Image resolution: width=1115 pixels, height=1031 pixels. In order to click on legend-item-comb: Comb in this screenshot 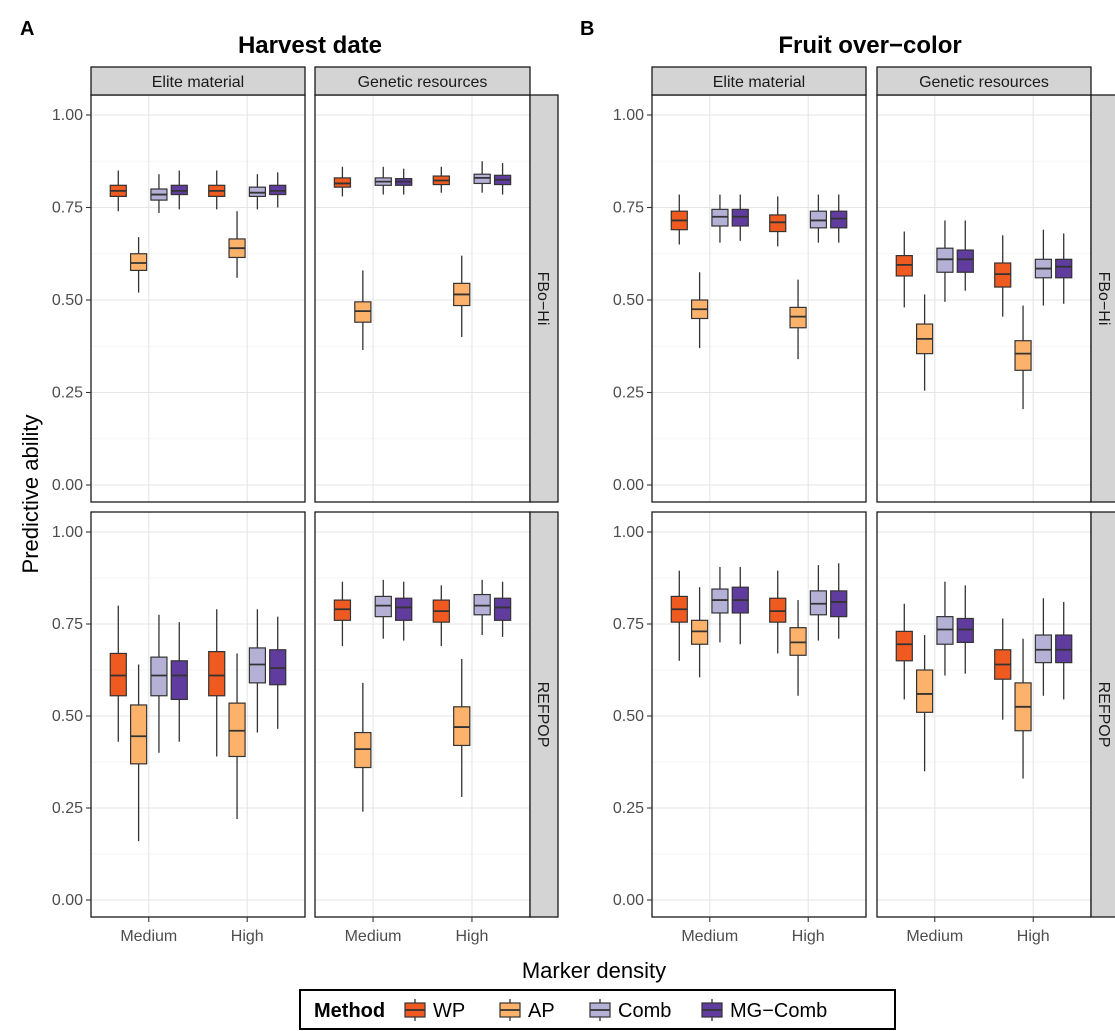, I will do `click(630, 1010)`.